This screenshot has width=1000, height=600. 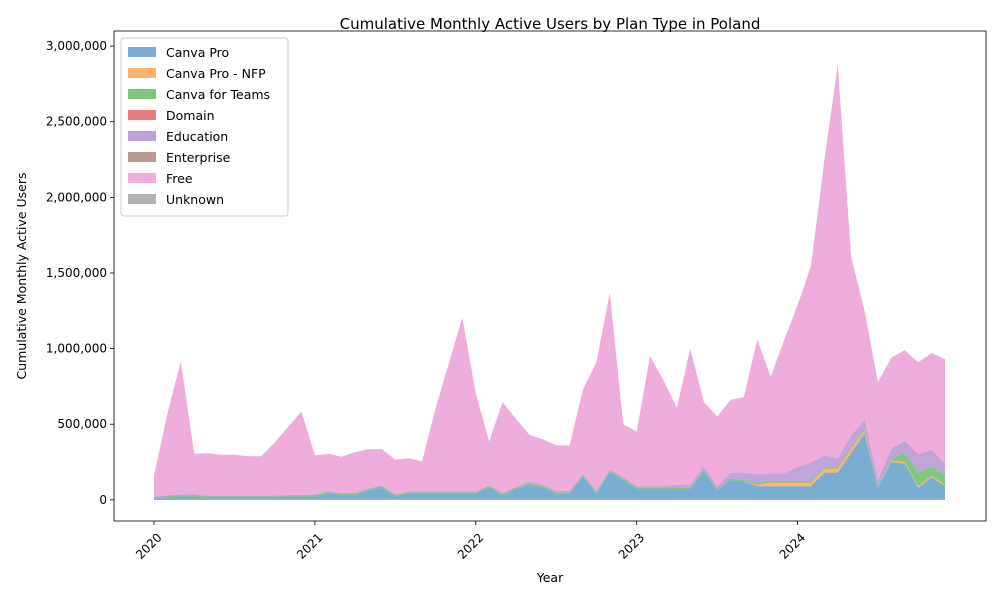 I want to click on y-tick-label: 2,500,000, so click(x=76, y=122).